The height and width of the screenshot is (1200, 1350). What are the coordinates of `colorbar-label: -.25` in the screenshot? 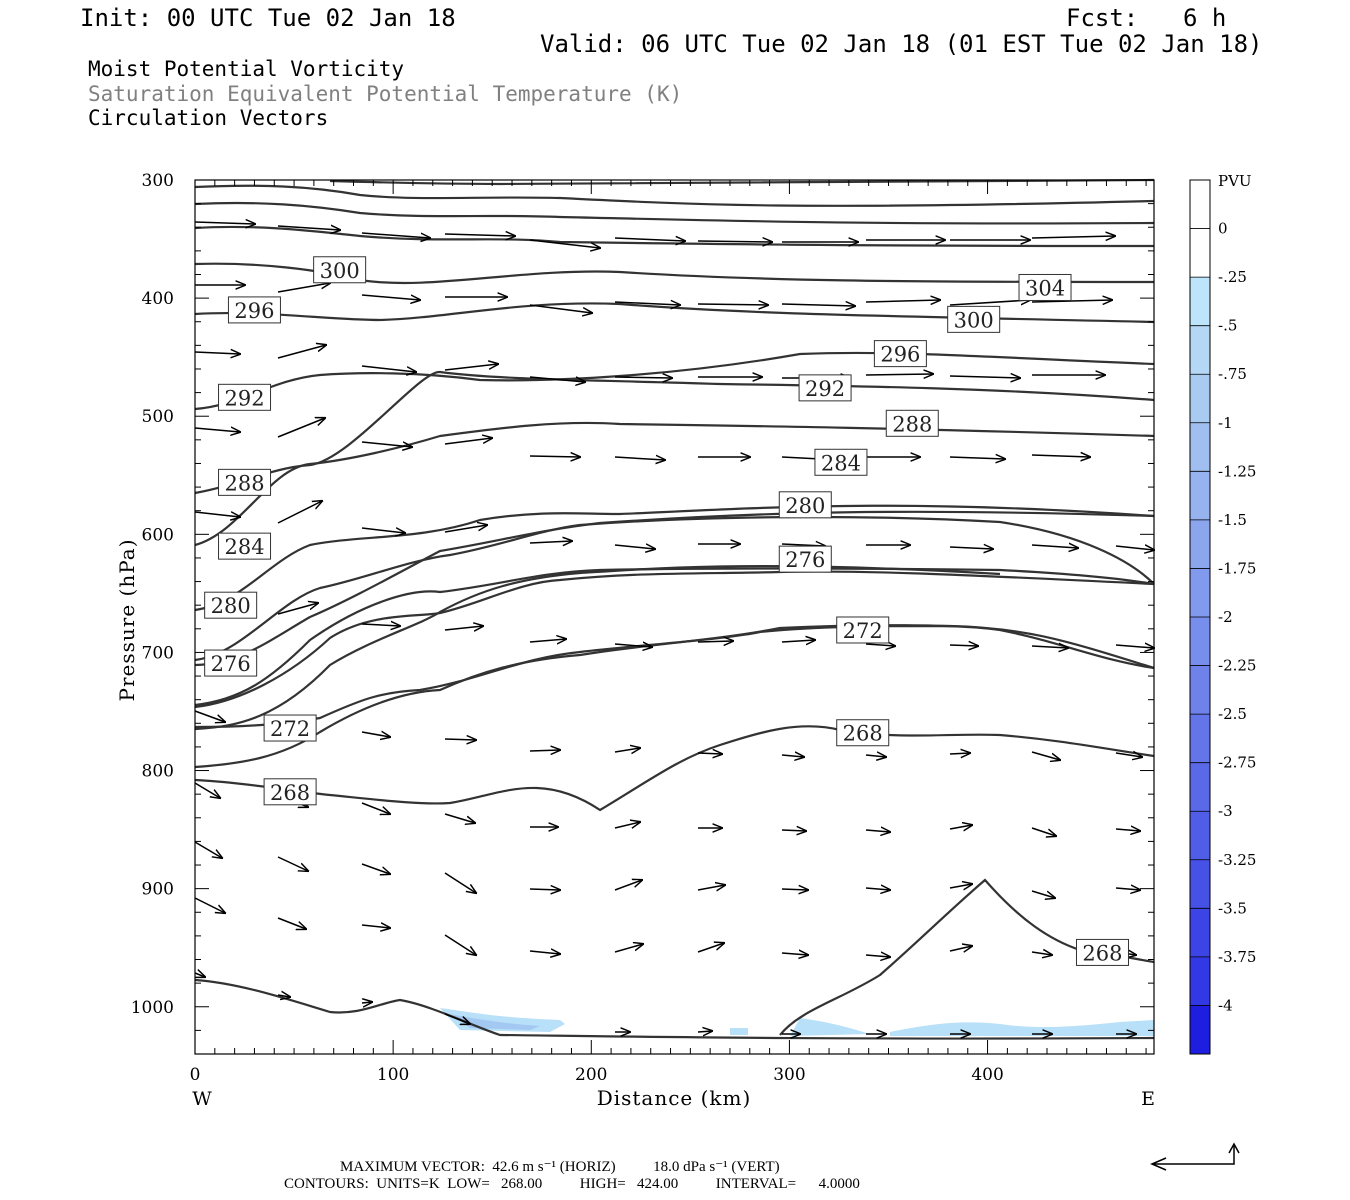 It's located at (1232, 277).